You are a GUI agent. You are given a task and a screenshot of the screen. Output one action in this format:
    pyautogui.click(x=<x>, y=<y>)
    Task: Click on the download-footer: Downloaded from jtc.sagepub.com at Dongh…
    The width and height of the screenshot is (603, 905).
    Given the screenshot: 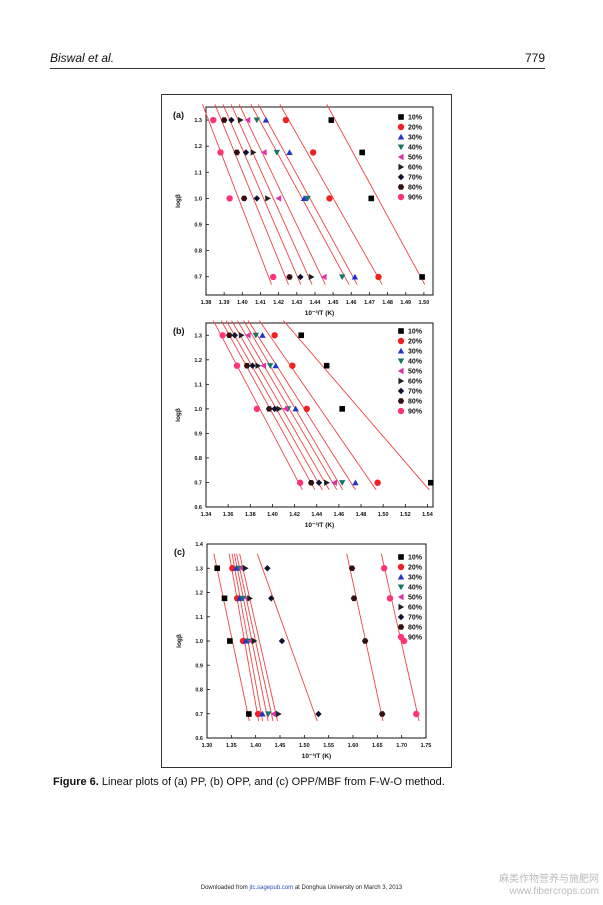 What is the action you would take?
    pyautogui.click(x=301, y=888)
    